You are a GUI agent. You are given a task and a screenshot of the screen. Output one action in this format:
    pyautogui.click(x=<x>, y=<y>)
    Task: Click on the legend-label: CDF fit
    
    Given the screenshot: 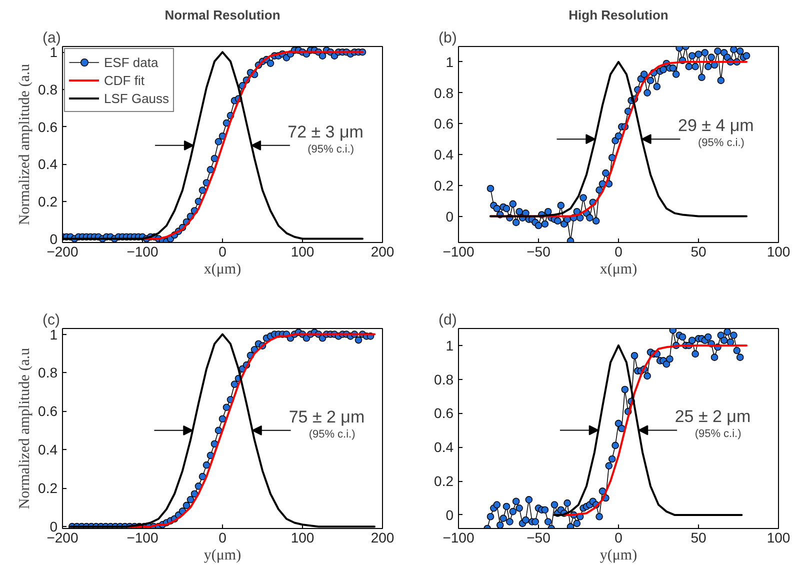 What is the action you would take?
    pyautogui.click(x=124, y=80)
    